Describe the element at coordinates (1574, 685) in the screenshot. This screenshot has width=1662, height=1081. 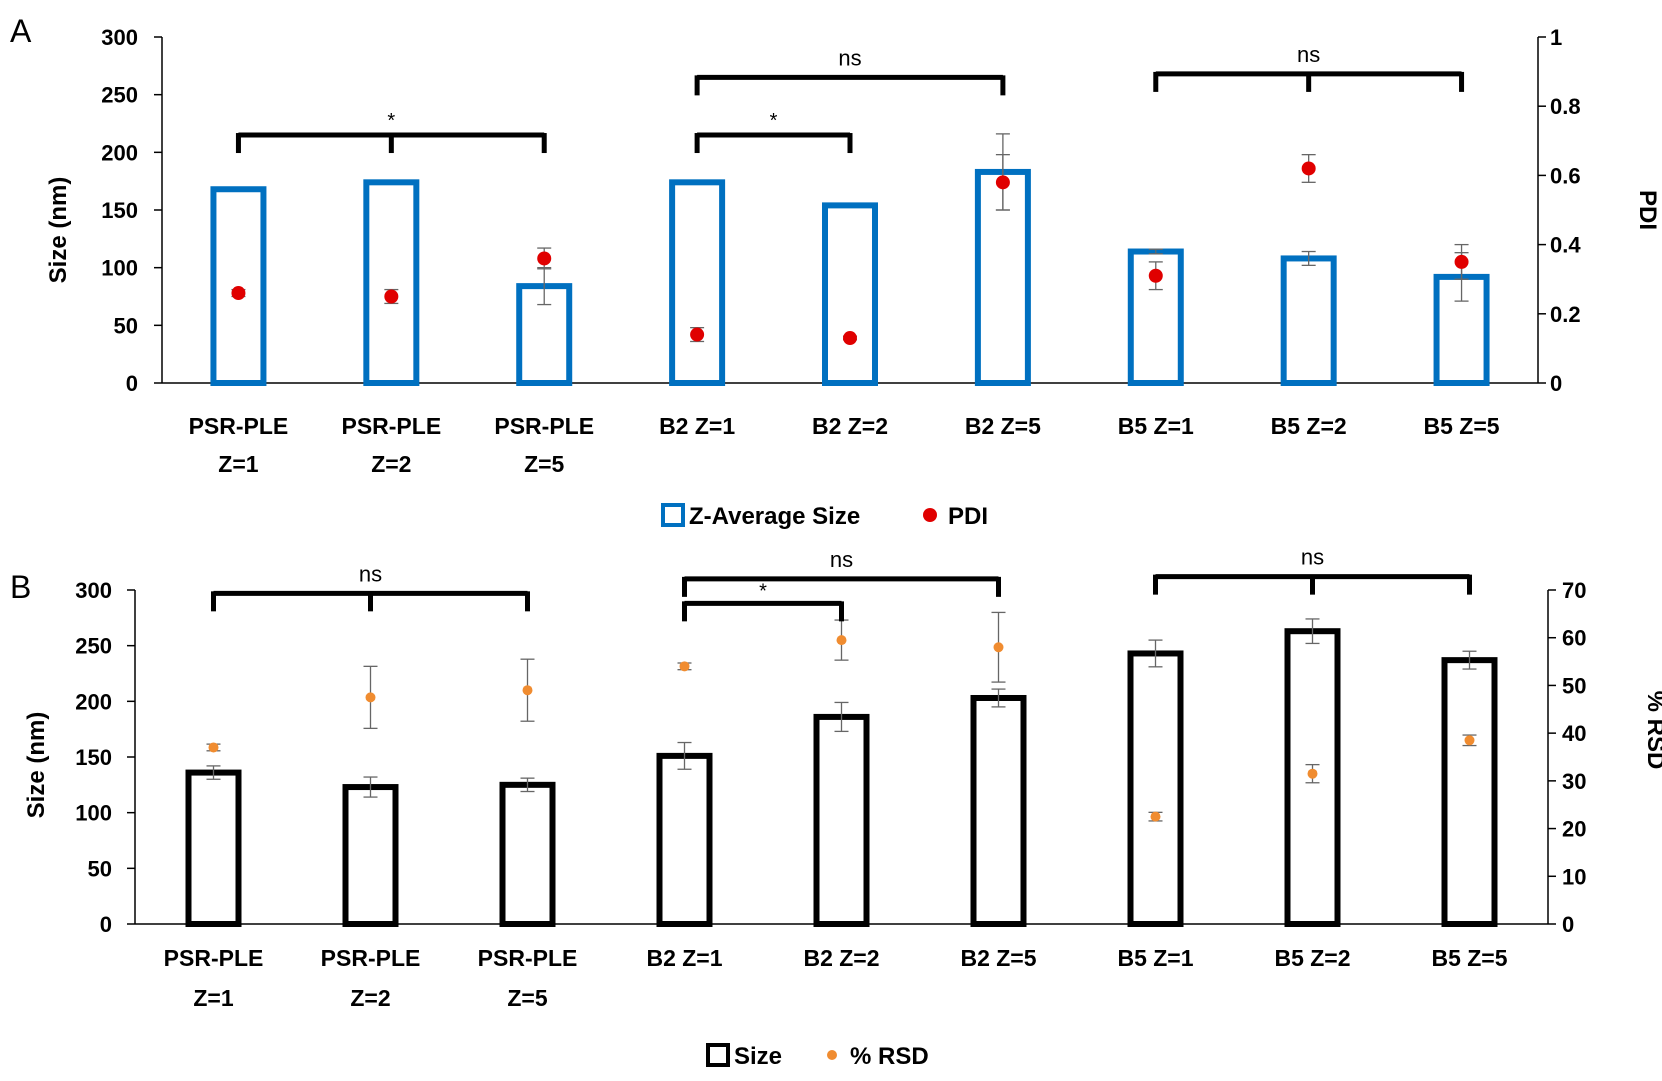
I see `y-tick-label-right: 50` at that location.